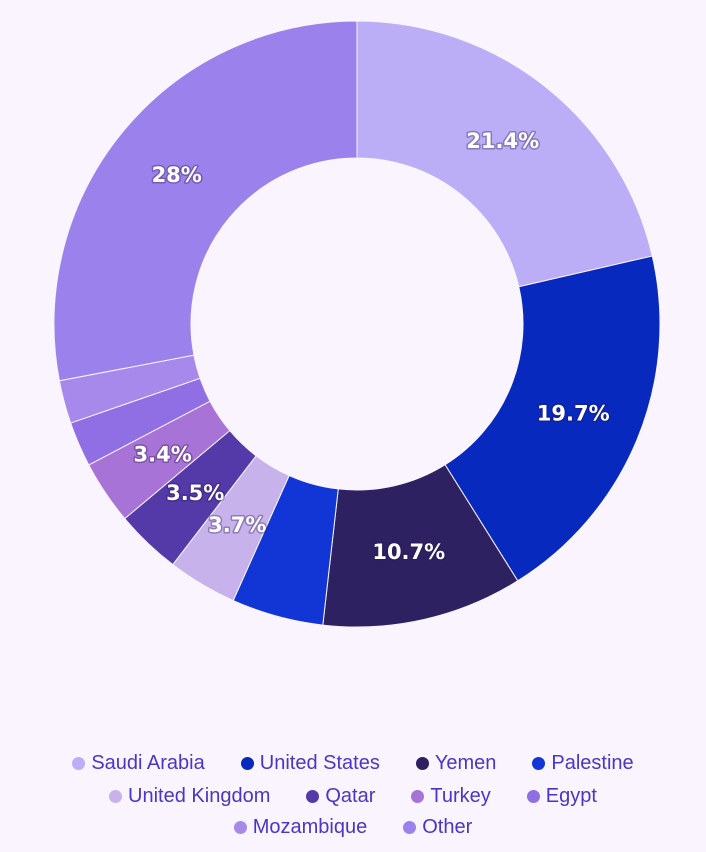 This screenshot has width=706, height=852. I want to click on slice-label-saudi-arabia: 21.4%, so click(502, 141).